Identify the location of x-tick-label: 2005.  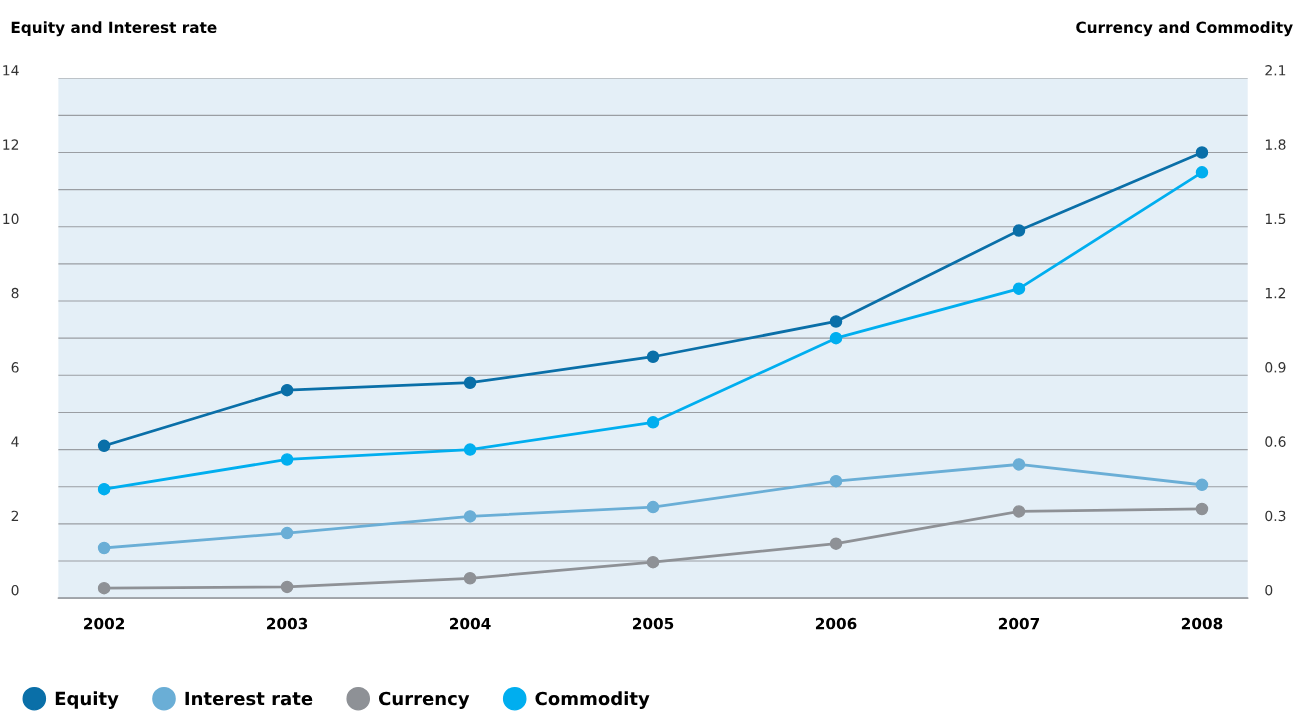
(653, 623).